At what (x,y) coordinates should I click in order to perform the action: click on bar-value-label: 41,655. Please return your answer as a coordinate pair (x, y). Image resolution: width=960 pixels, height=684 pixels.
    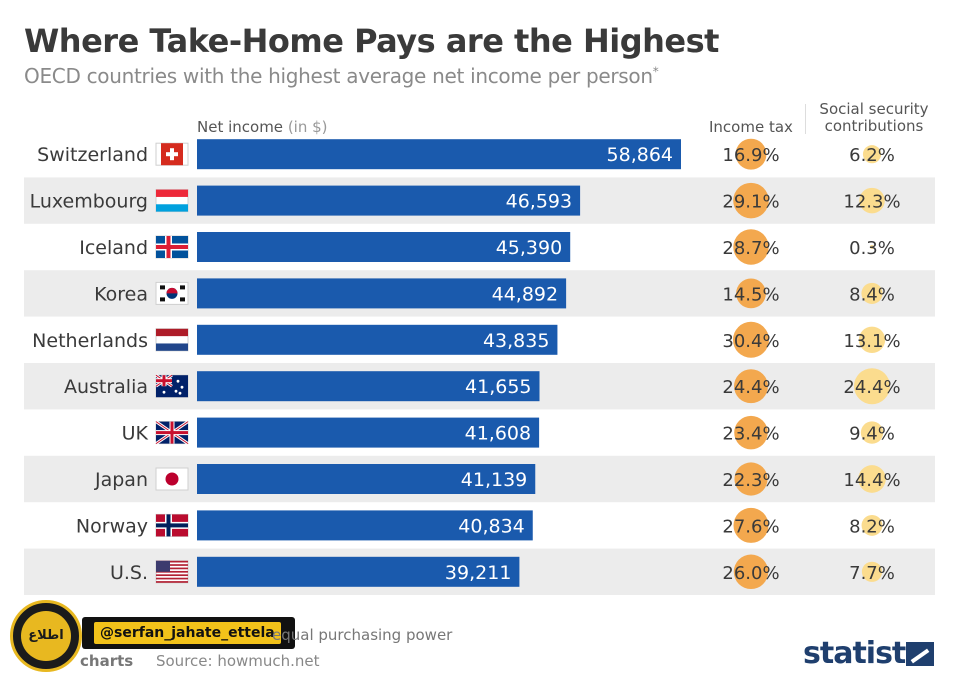
    Looking at the image, I should click on (498, 387).